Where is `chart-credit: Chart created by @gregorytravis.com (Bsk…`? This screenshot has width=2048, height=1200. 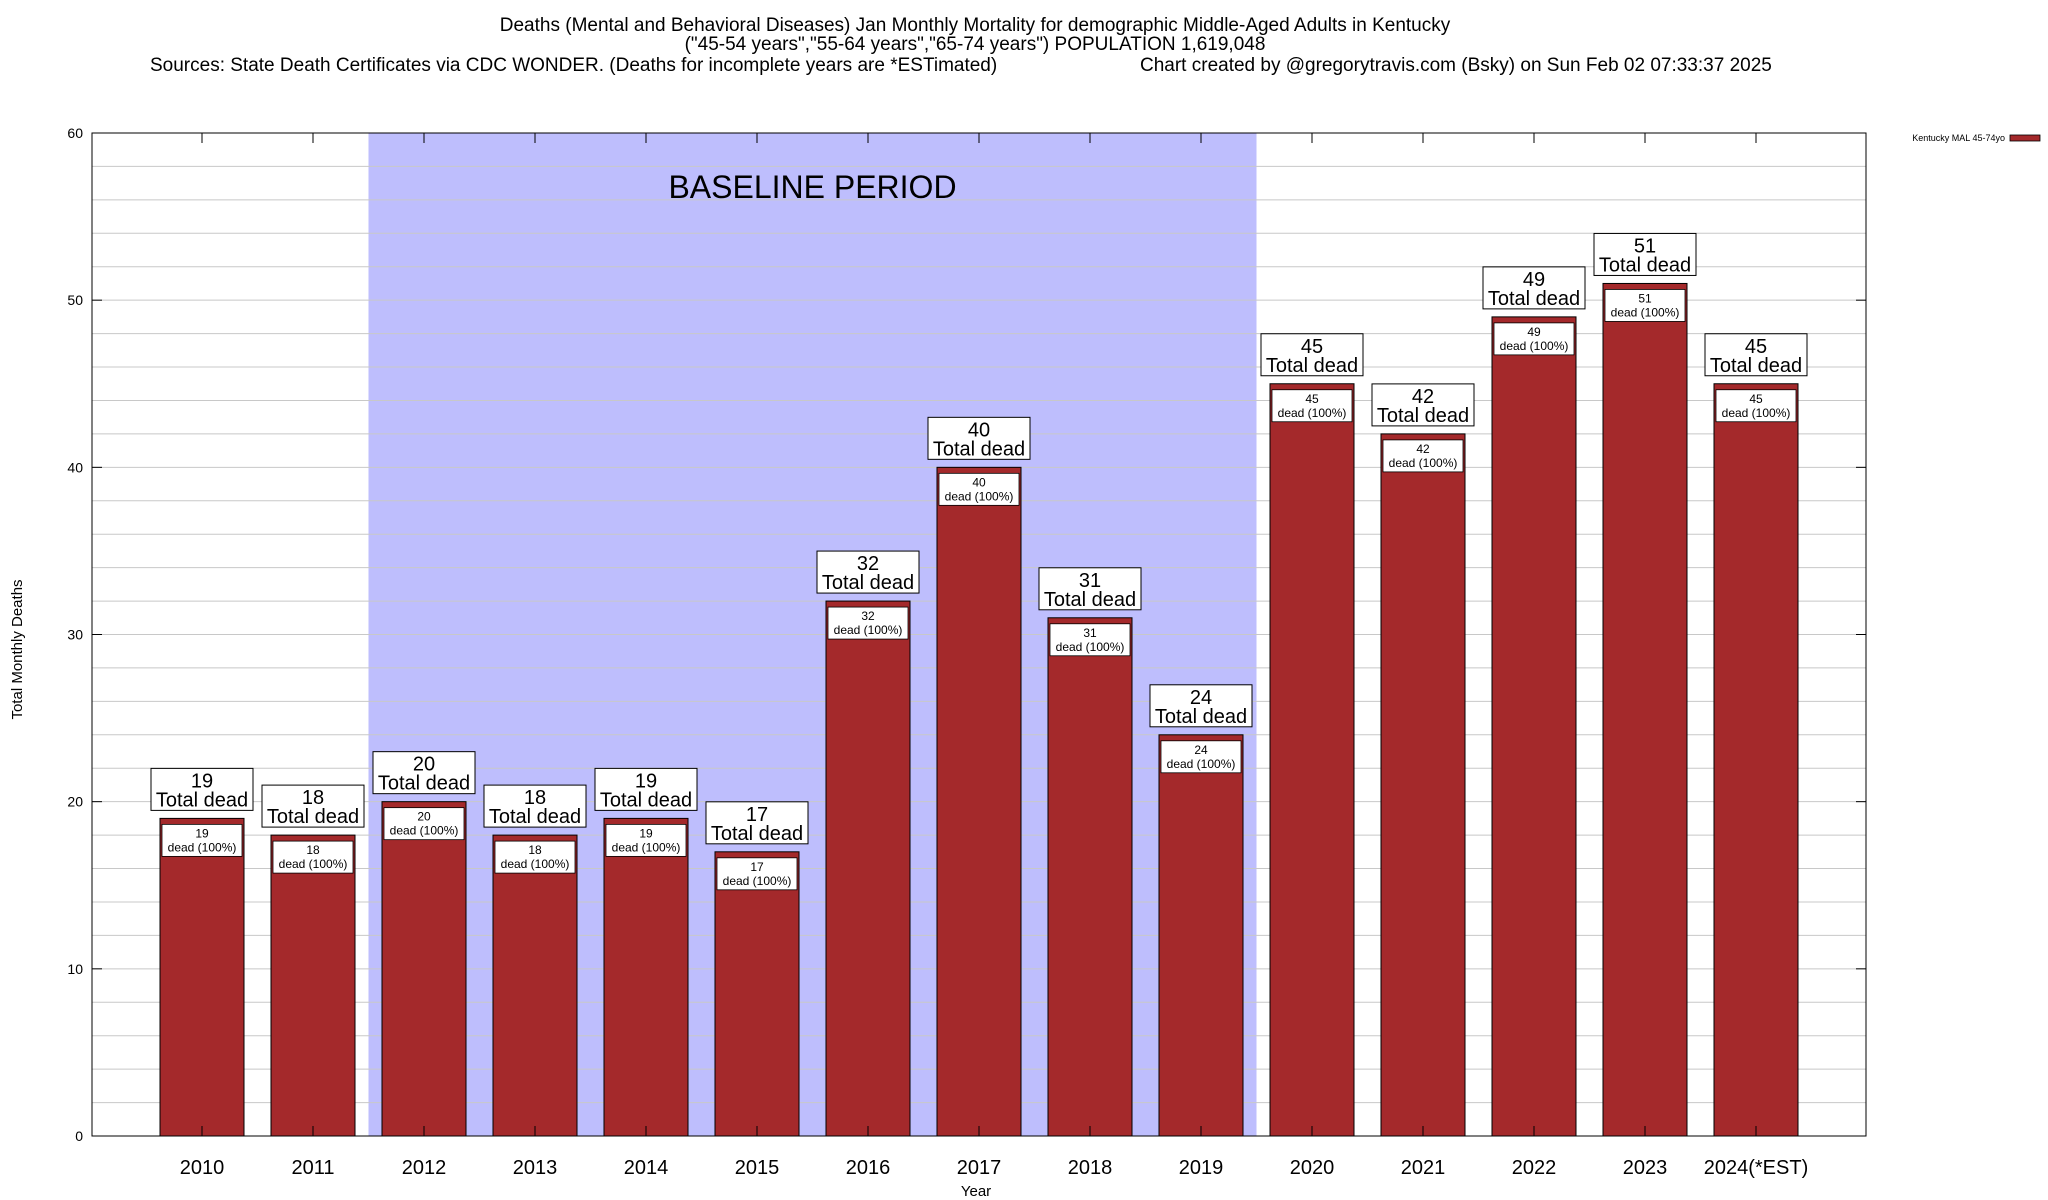
chart-credit: Chart created by @gregorytravis.com (Bsk… is located at coordinates (1456, 65).